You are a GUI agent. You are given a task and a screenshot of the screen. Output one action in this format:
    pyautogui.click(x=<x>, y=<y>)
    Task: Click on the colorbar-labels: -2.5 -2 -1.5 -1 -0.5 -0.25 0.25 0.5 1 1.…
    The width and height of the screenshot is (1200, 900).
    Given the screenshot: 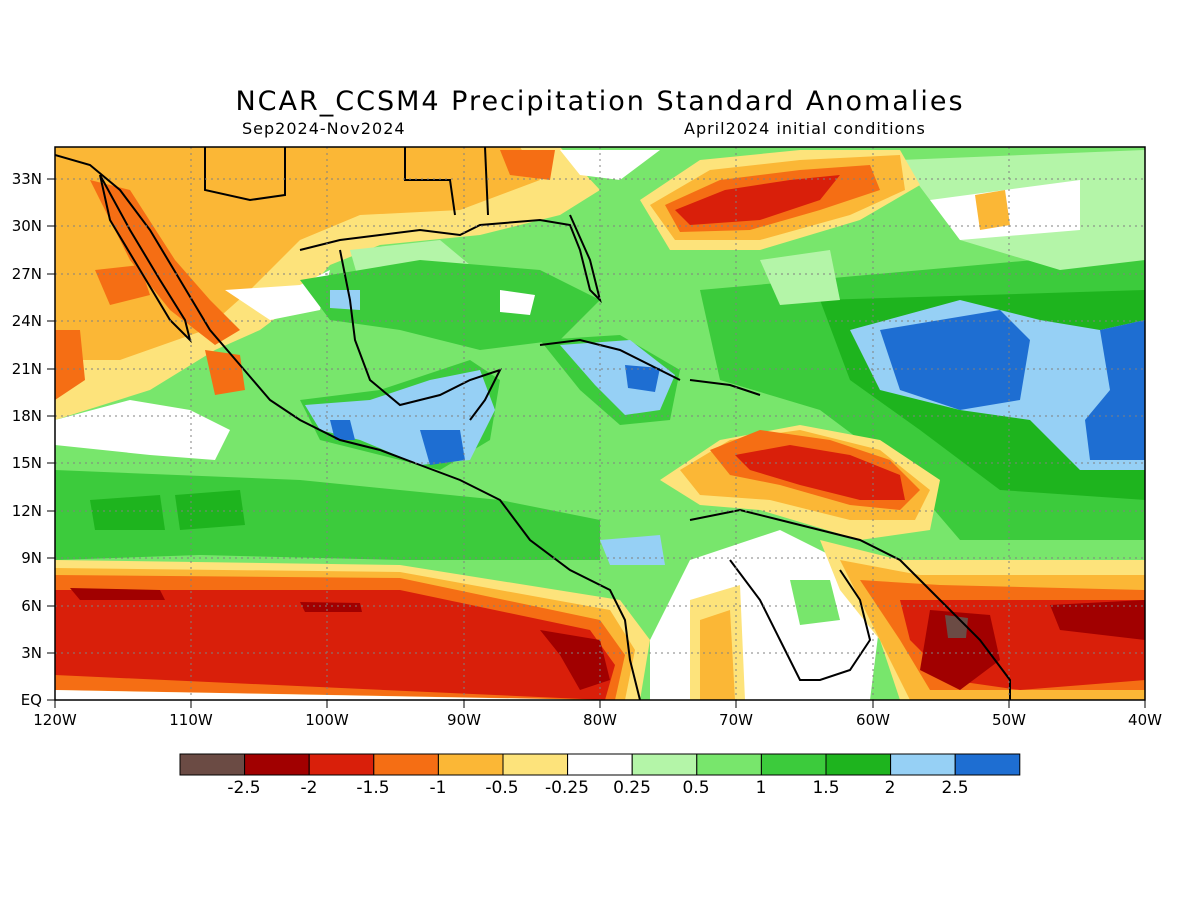 What is the action you would take?
    pyautogui.click(x=597, y=788)
    